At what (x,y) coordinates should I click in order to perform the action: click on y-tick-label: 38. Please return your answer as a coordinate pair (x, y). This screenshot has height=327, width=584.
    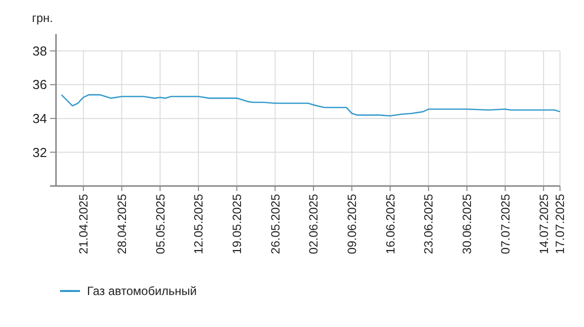
    Looking at the image, I should click on (39, 50).